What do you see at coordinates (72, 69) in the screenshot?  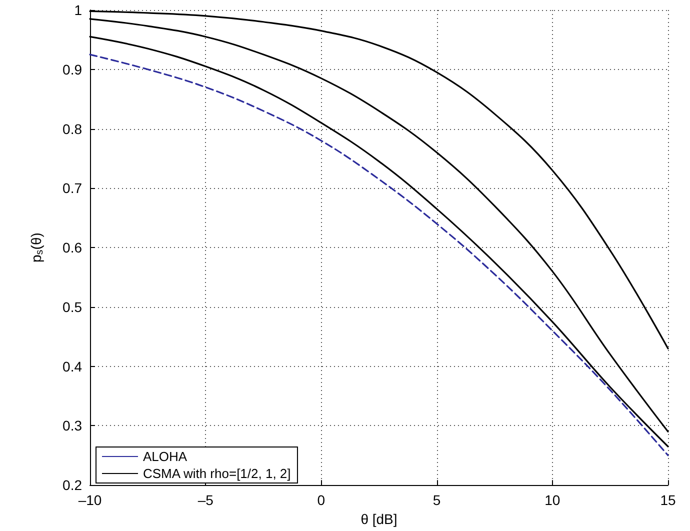 I see `y-tick-label: 0.9` at bounding box center [72, 69].